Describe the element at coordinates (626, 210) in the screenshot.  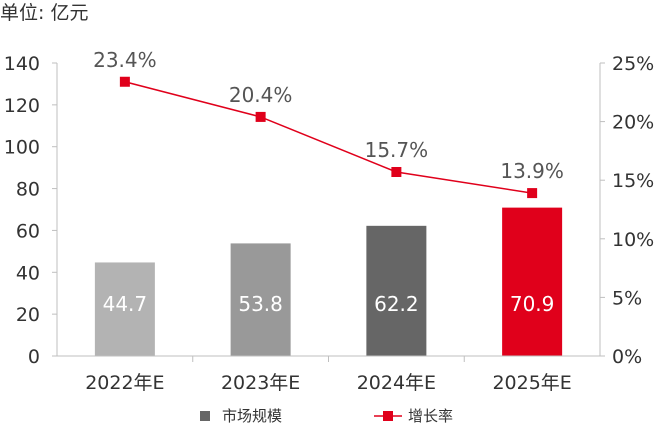
I see `right-axis: 0% 5% 10% 15% 20% 25%` at that location.